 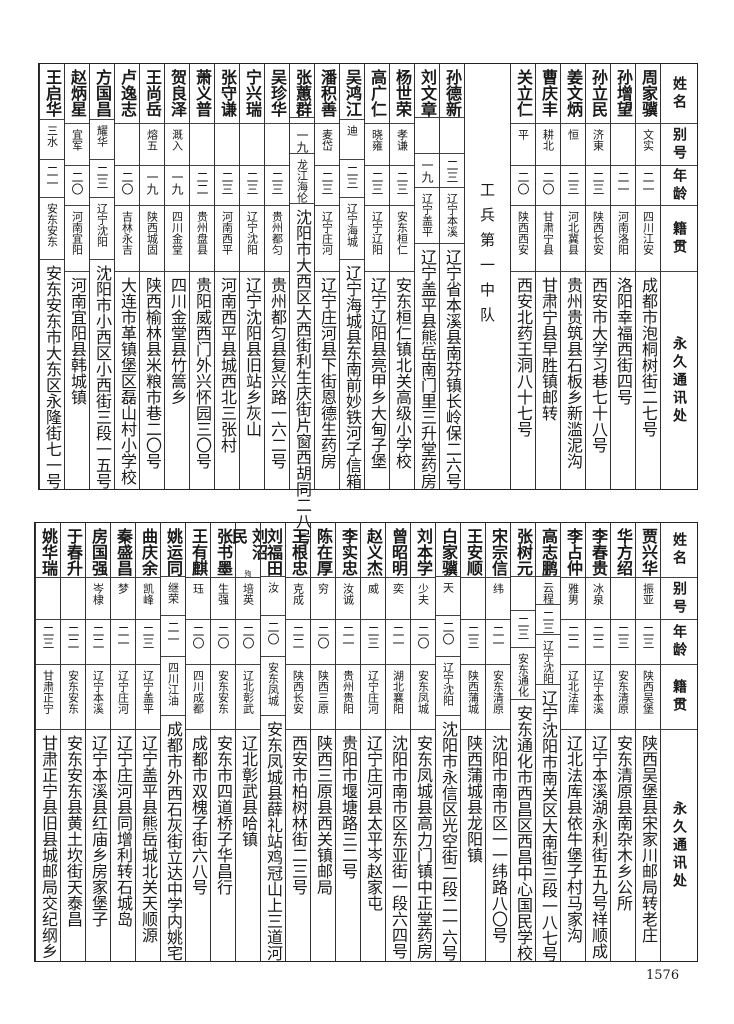 I want to click on name-text: 于春升, so click(x=73, y=552).